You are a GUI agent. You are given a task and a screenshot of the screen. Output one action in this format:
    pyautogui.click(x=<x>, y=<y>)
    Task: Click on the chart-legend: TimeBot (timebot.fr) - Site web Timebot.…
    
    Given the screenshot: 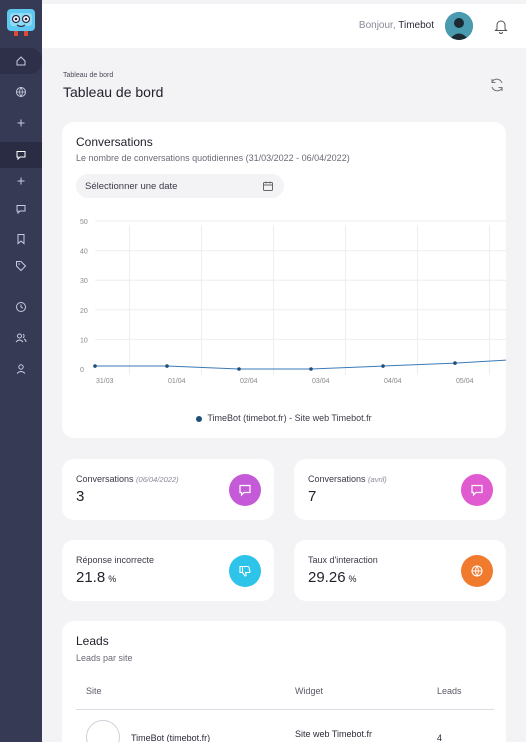 What is the action you would take?
    pyautogui.click(x=284, y=418)
    